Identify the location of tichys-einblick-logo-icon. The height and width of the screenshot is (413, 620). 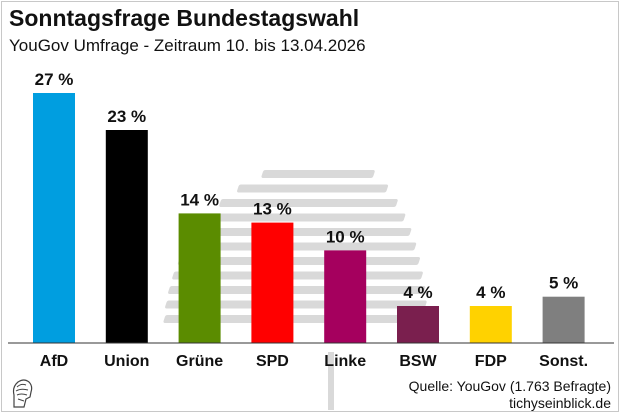
(22, 393).